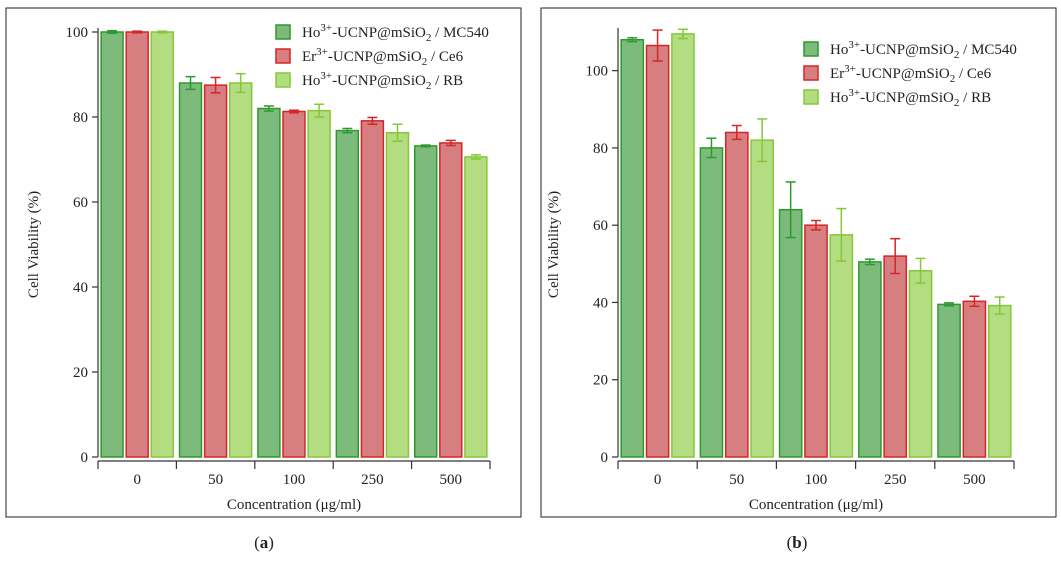 This screenshot has width=1061, height=561. What do you see at coordinates (264, 542) in the screenshot?
I see `panel-a-label: (a)` at bounding box center [264, 542].